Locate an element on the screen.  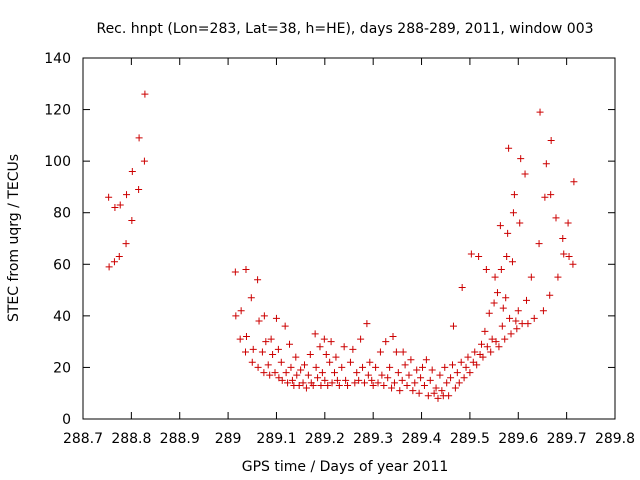
y-tick-label: 120 is located at coordinates (57, 111).